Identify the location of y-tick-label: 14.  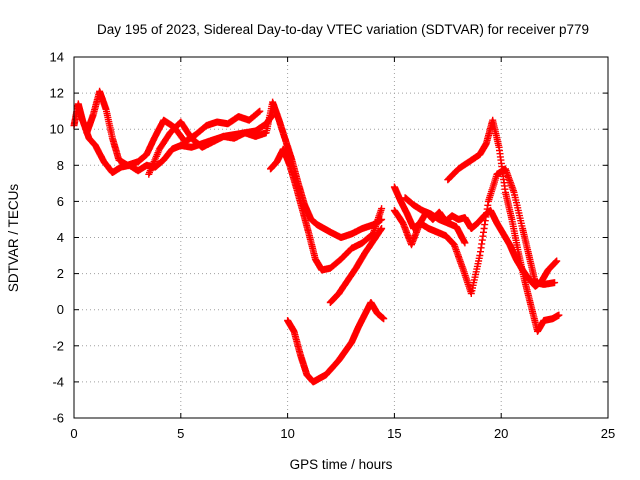
(57, 57).